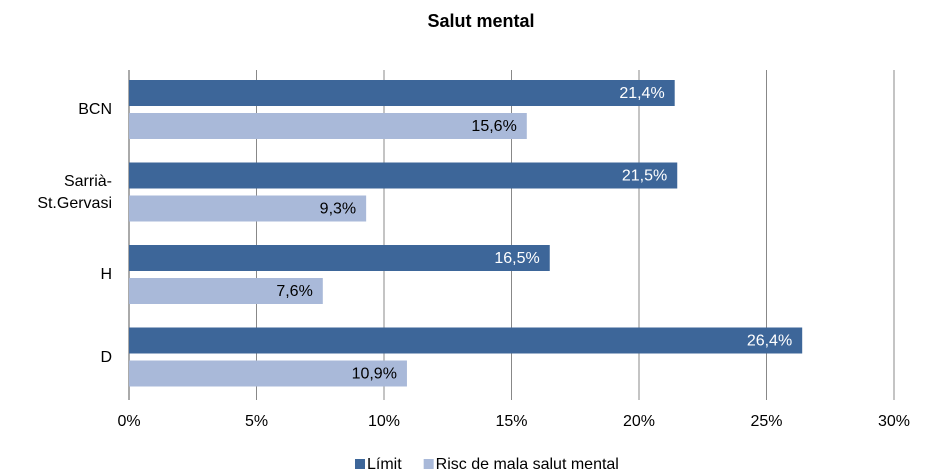 Image resolution: width=926 pixels, height=476 pixels. Describe the element at coordinates (384, 421) in the screenshot. I see `x-tick-label: 10%` at that location.